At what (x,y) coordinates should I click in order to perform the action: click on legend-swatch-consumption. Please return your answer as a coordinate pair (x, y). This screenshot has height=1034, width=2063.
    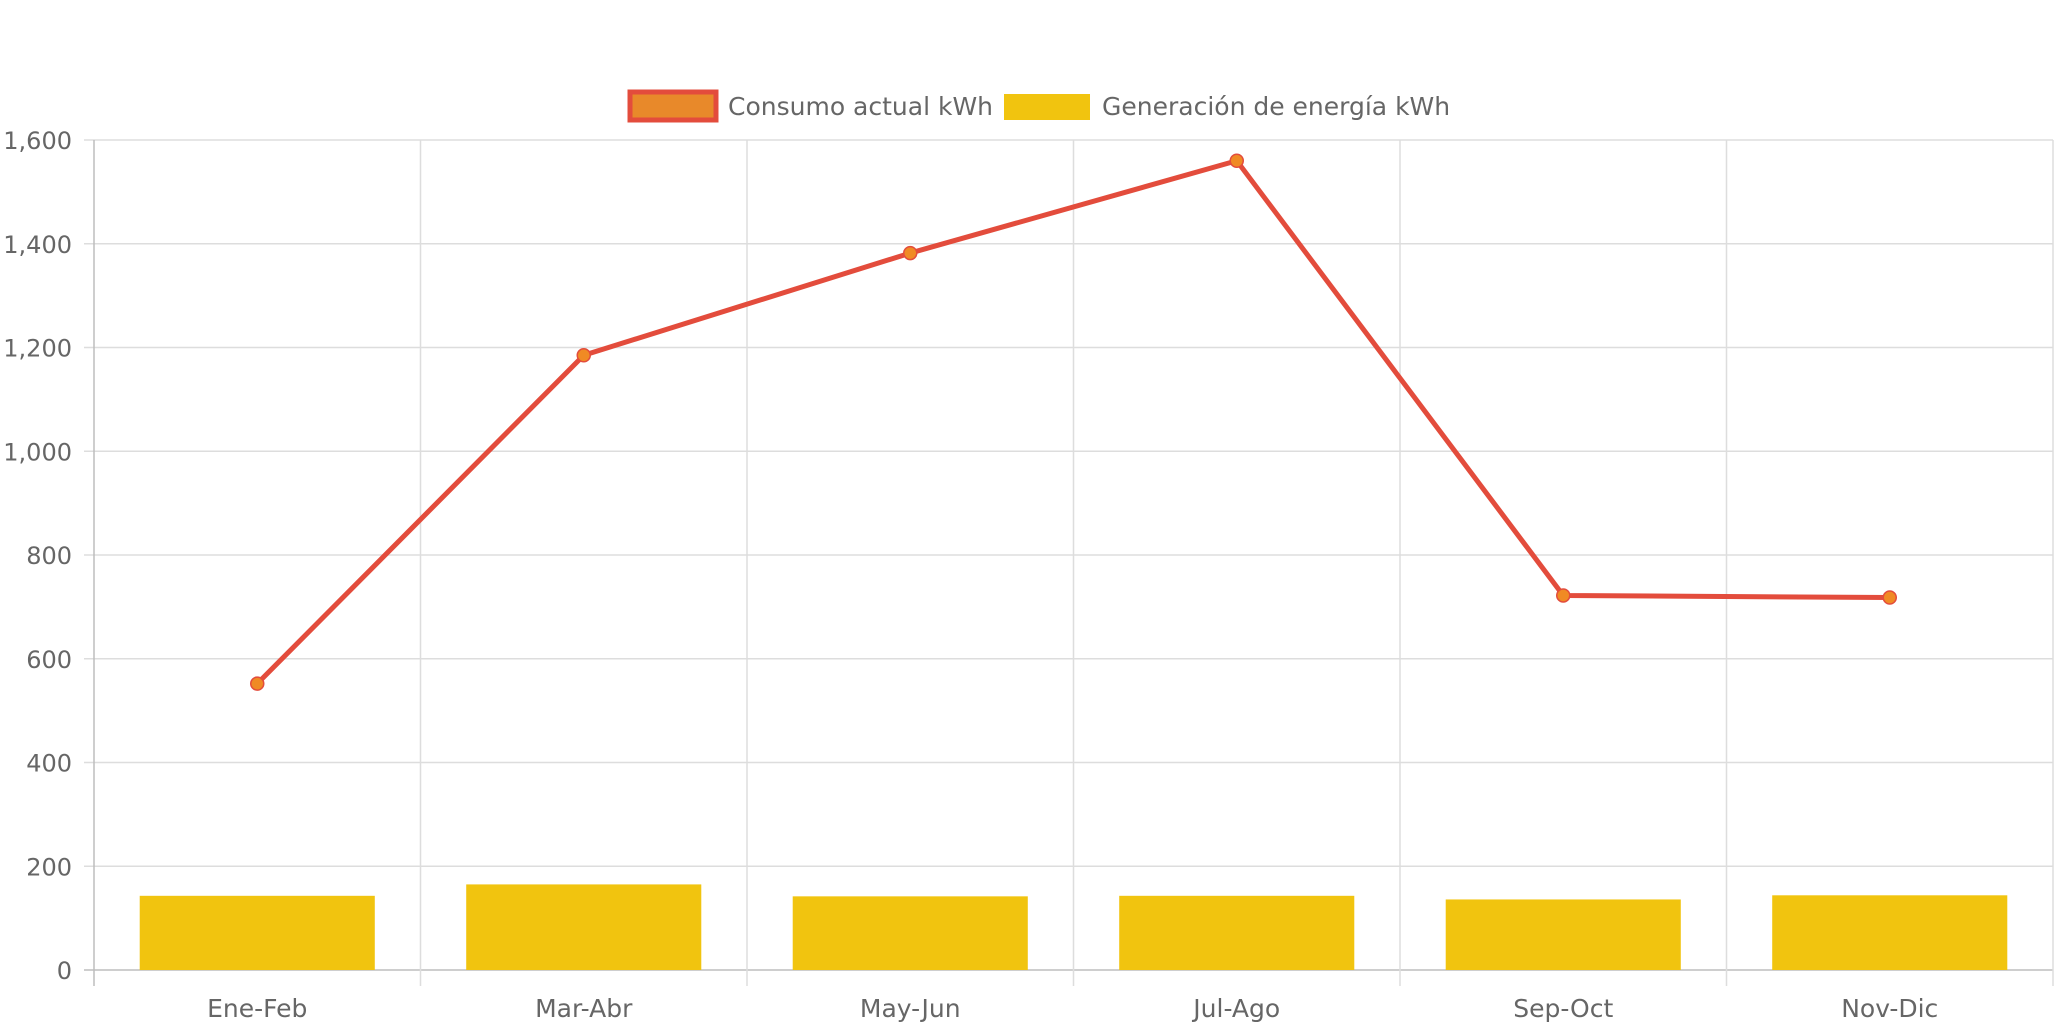
    Looking at the image, I should click on (673, 106).